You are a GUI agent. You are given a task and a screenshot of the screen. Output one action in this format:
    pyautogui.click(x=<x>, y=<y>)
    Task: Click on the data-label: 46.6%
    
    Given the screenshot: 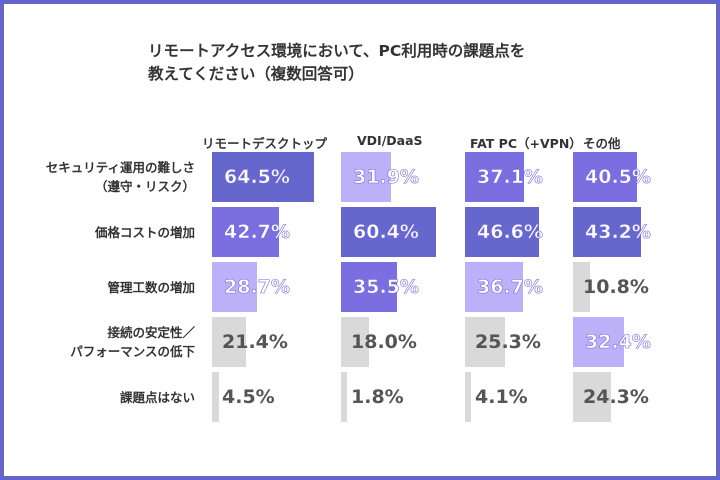 What is the action you would take?
    pyautogui.click(x=510, y=232)
    